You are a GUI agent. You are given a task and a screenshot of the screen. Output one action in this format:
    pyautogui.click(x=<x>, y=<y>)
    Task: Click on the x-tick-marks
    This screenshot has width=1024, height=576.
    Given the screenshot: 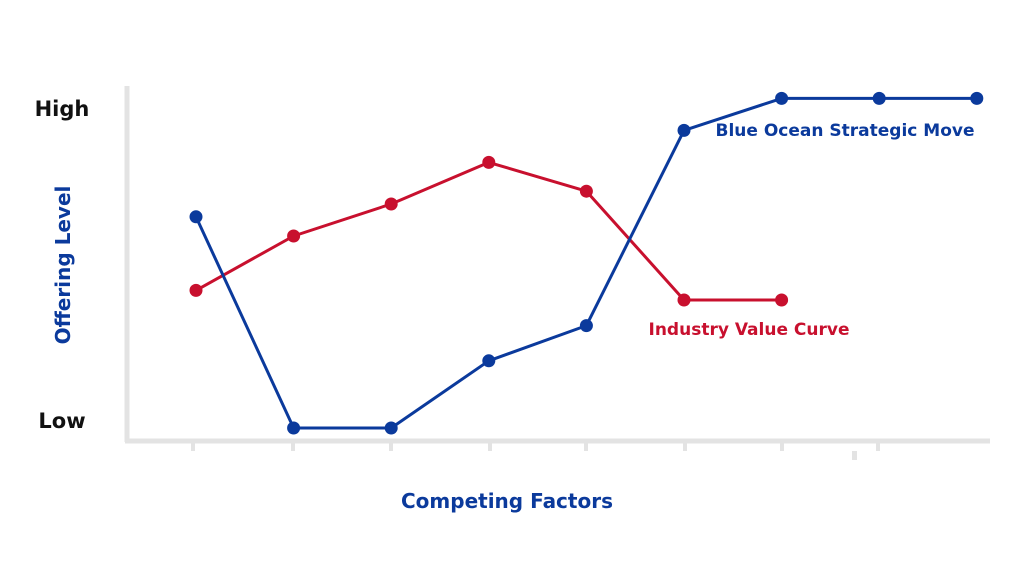 What is the action you would take?
    pyautogui.click(x=535, y=451)
    